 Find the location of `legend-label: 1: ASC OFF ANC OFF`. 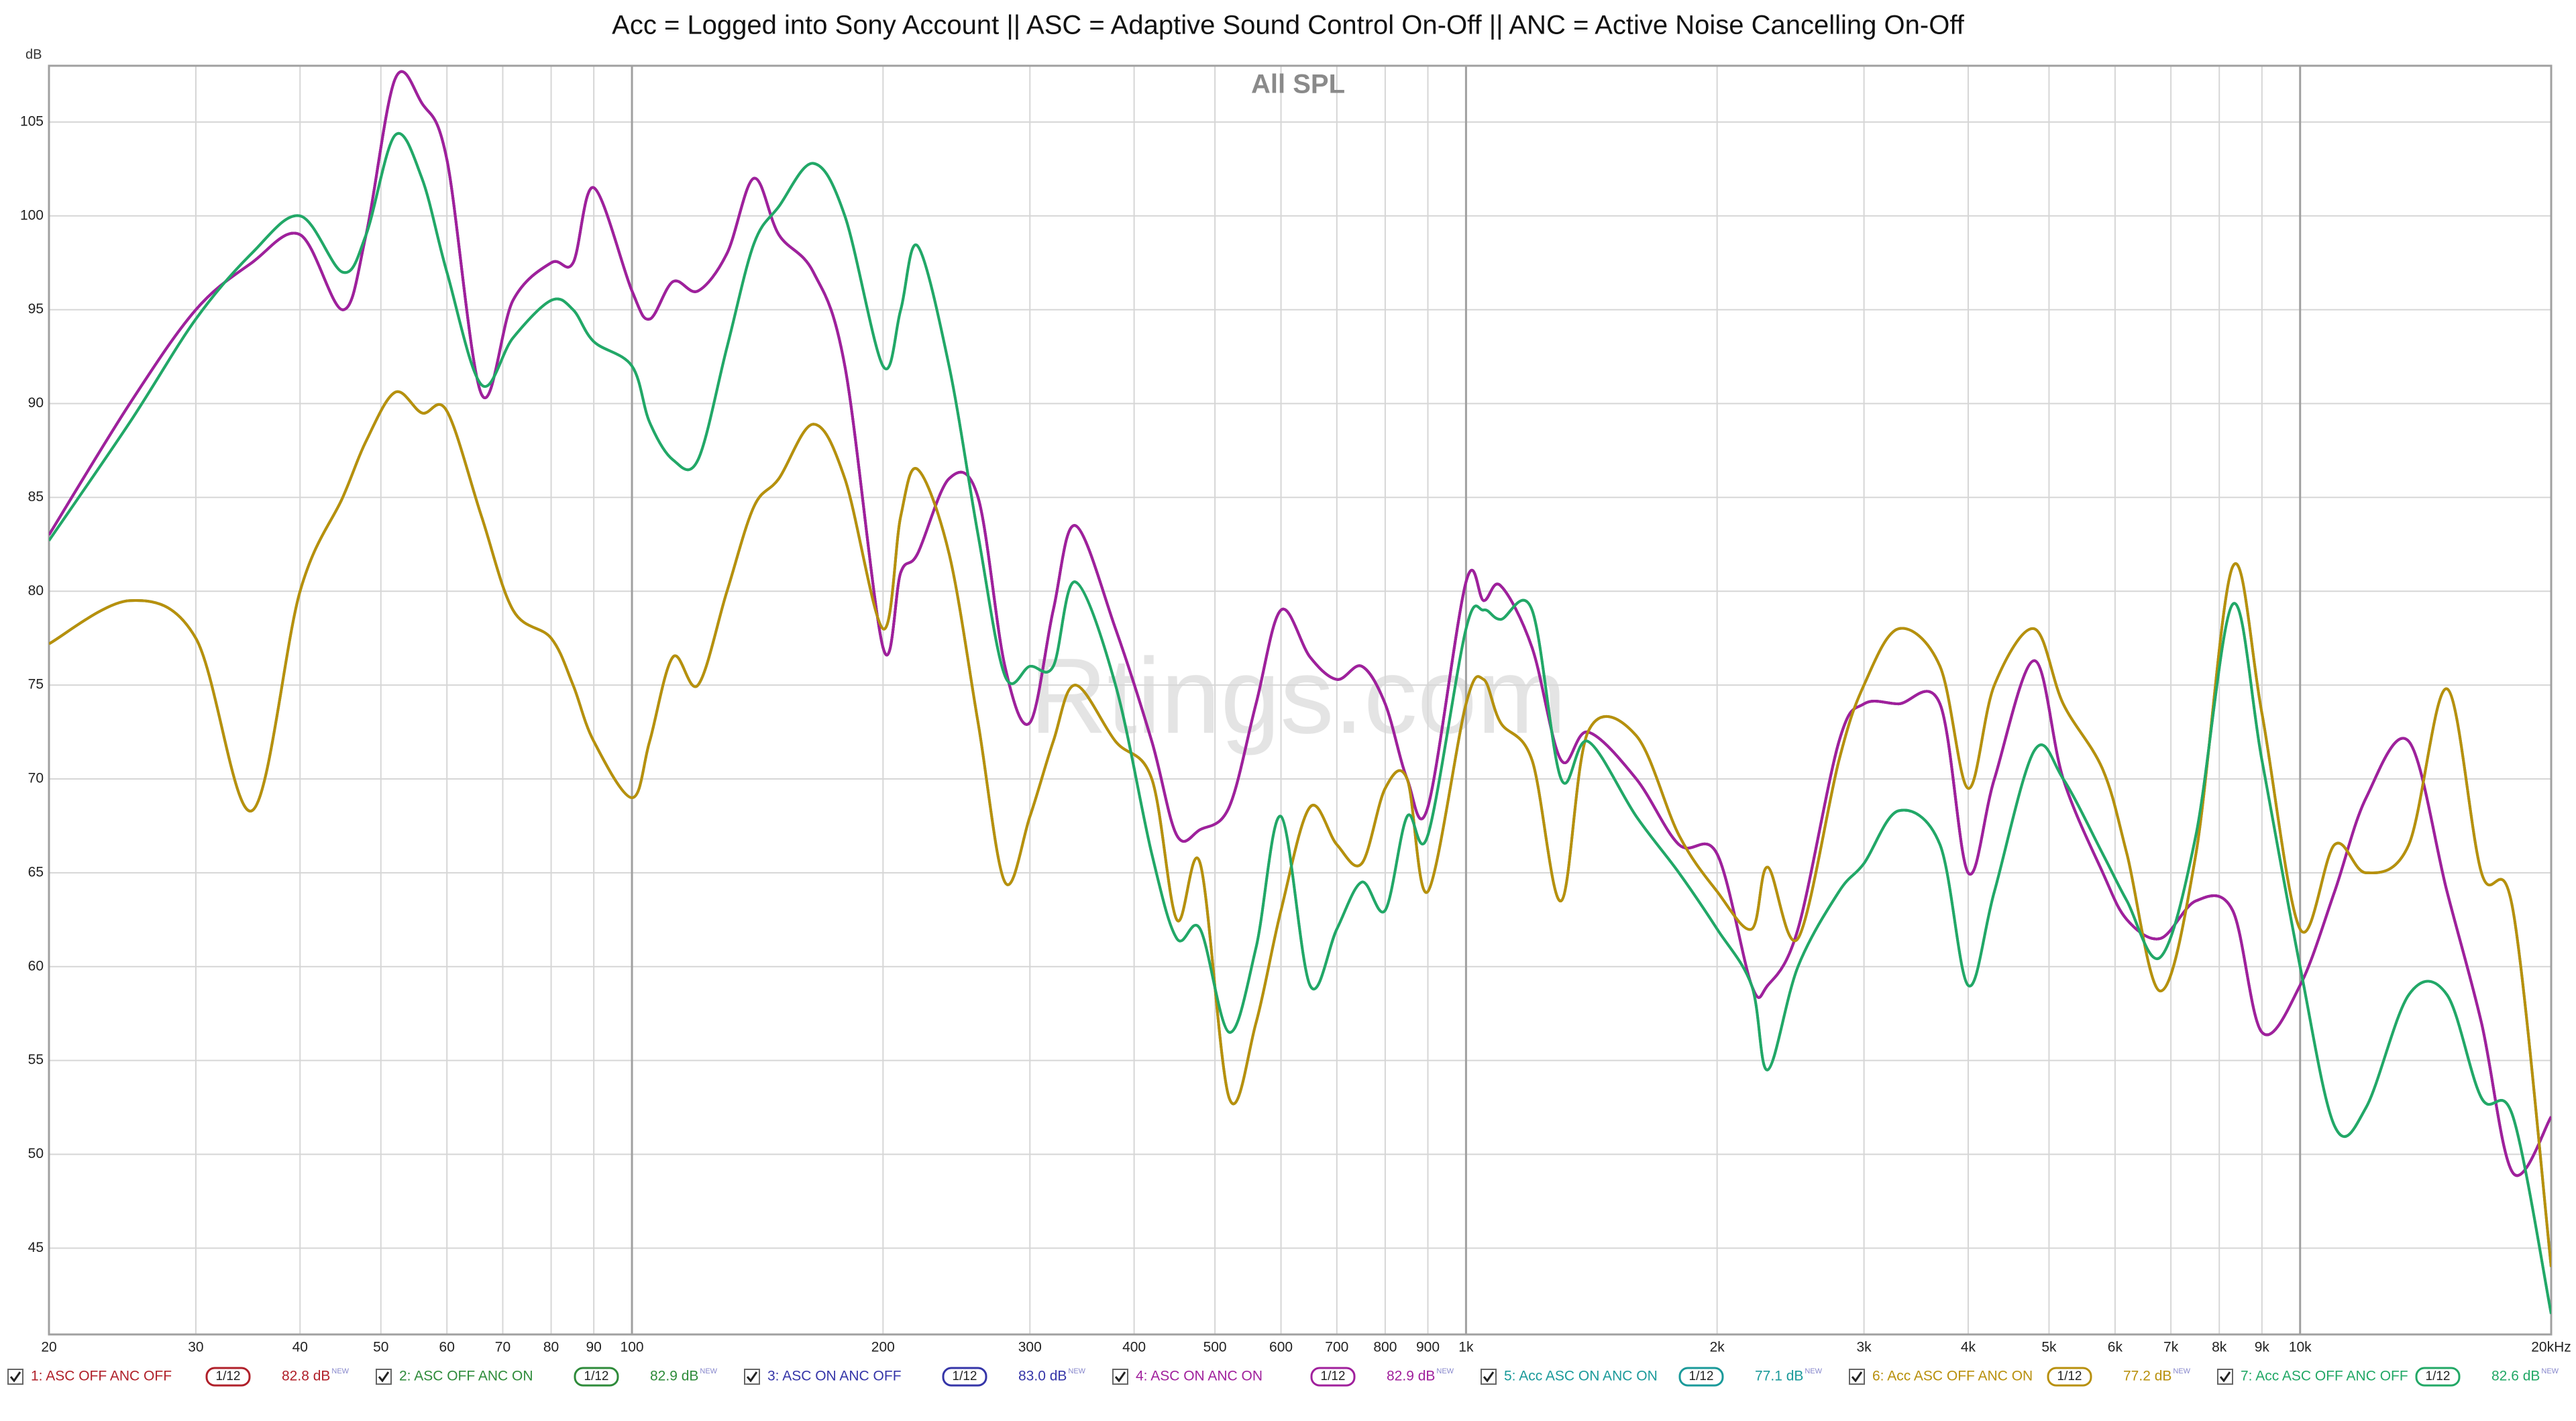

legend-label: 1: ASC OFF ANC OFF is located at coordinates (101, 1376).